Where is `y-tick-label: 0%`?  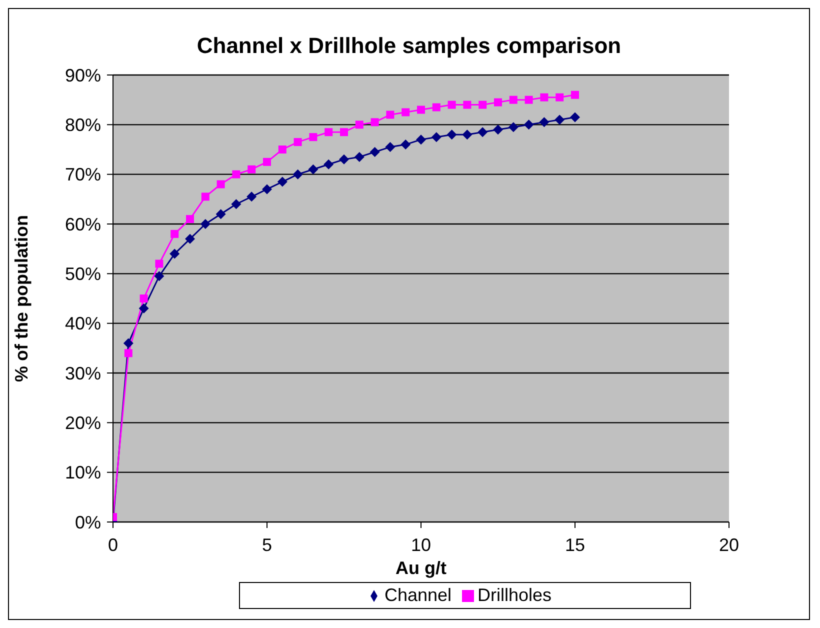 y-tick-label: 0% is located at coordinates (87, 522).